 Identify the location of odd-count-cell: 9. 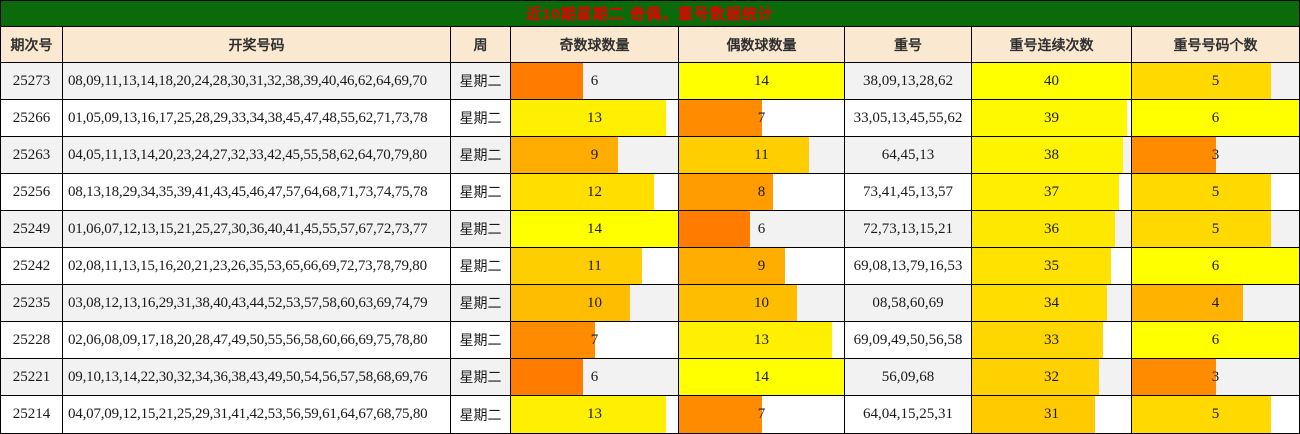
(595, 155).